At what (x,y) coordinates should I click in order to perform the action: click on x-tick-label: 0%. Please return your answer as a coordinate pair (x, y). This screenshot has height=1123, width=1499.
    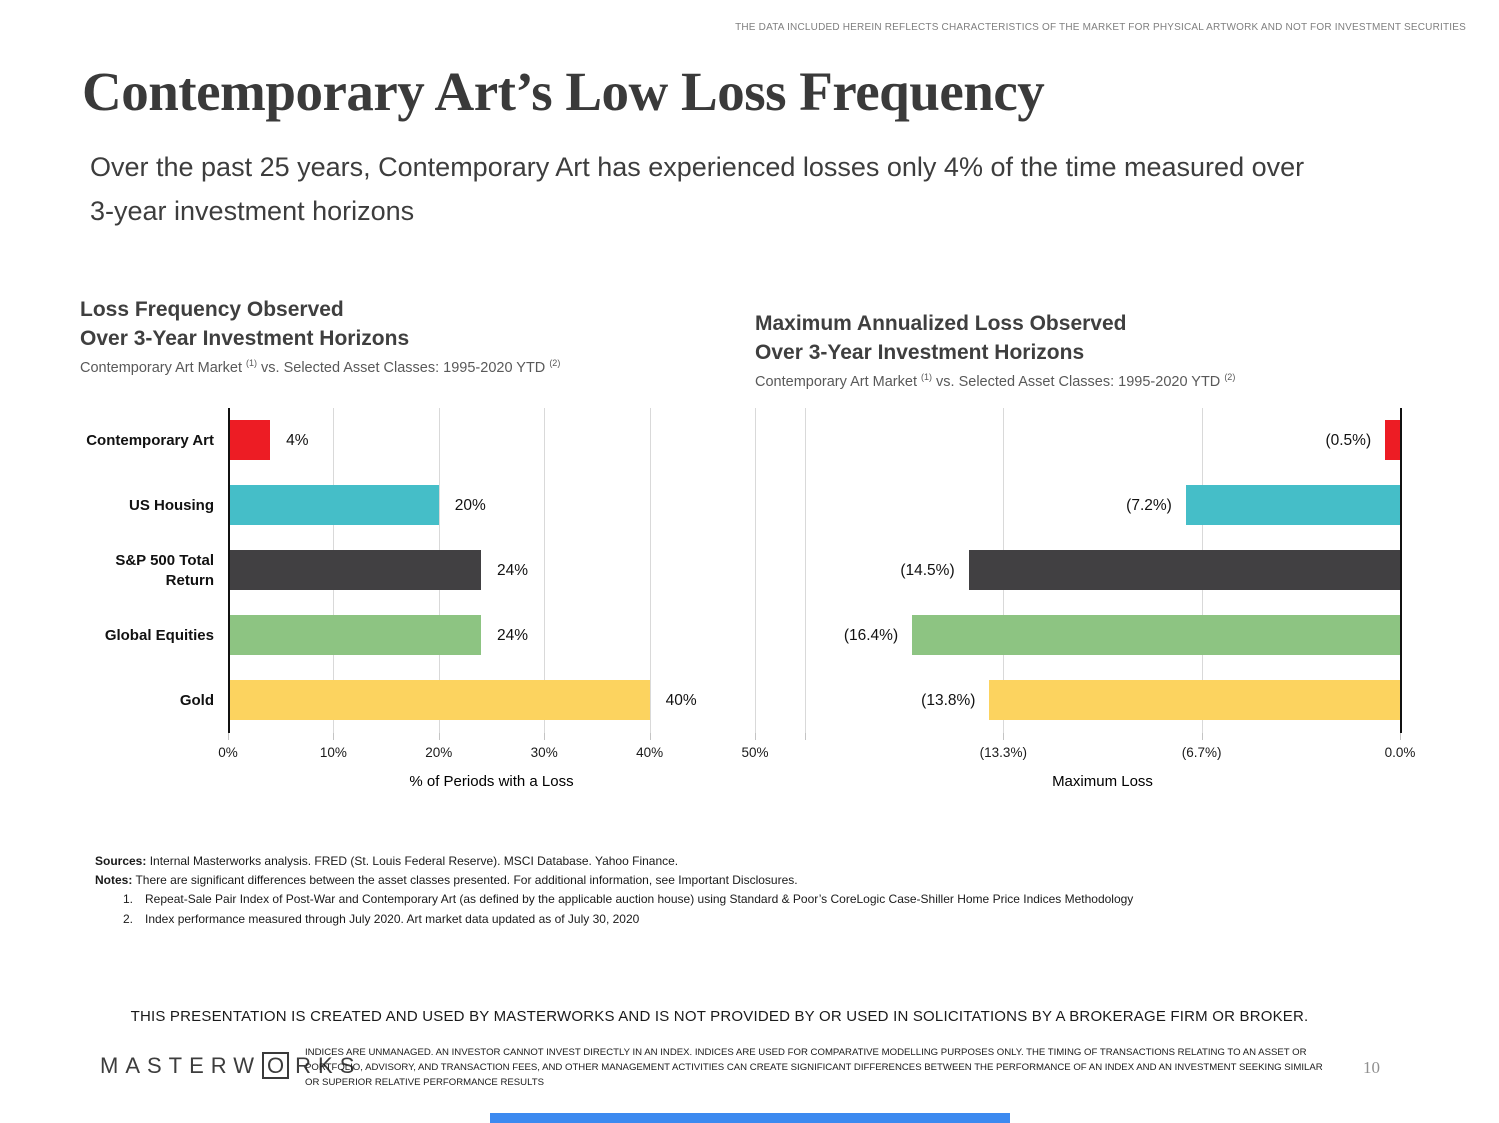
    Looking at the image, I should click on (228, 752).